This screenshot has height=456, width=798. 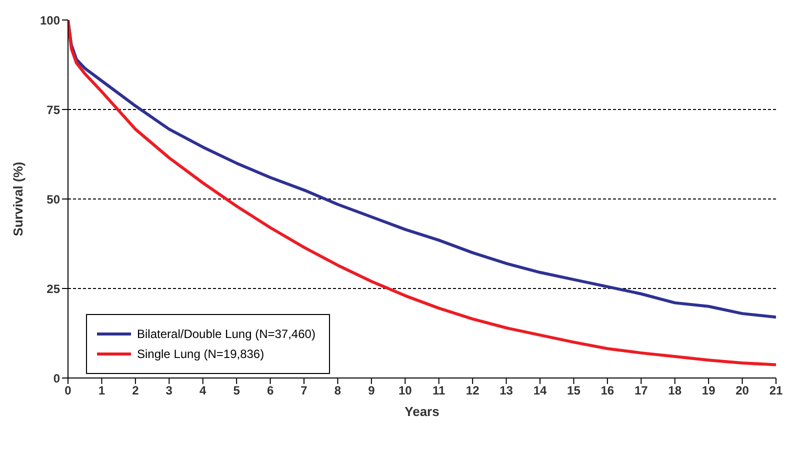 I want to click on x-tick-label: 21, so click(x=776, y=391).